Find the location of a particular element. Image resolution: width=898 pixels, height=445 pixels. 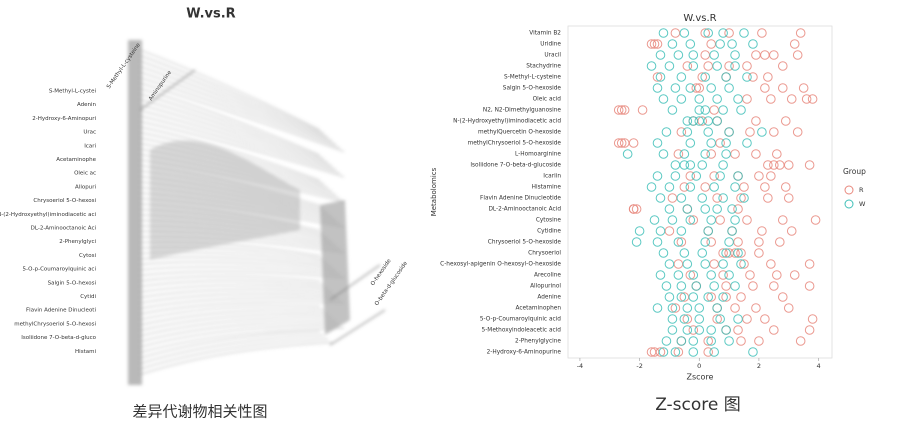

y-tick-label: methylQuercetin O-hexoside is located at coordinates (519, 133).